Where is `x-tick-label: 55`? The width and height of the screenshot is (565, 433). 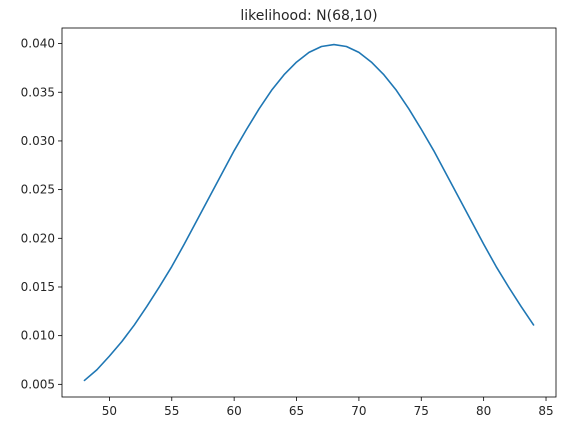 x-tick-label: 55 is located at coordinates (171, 411).